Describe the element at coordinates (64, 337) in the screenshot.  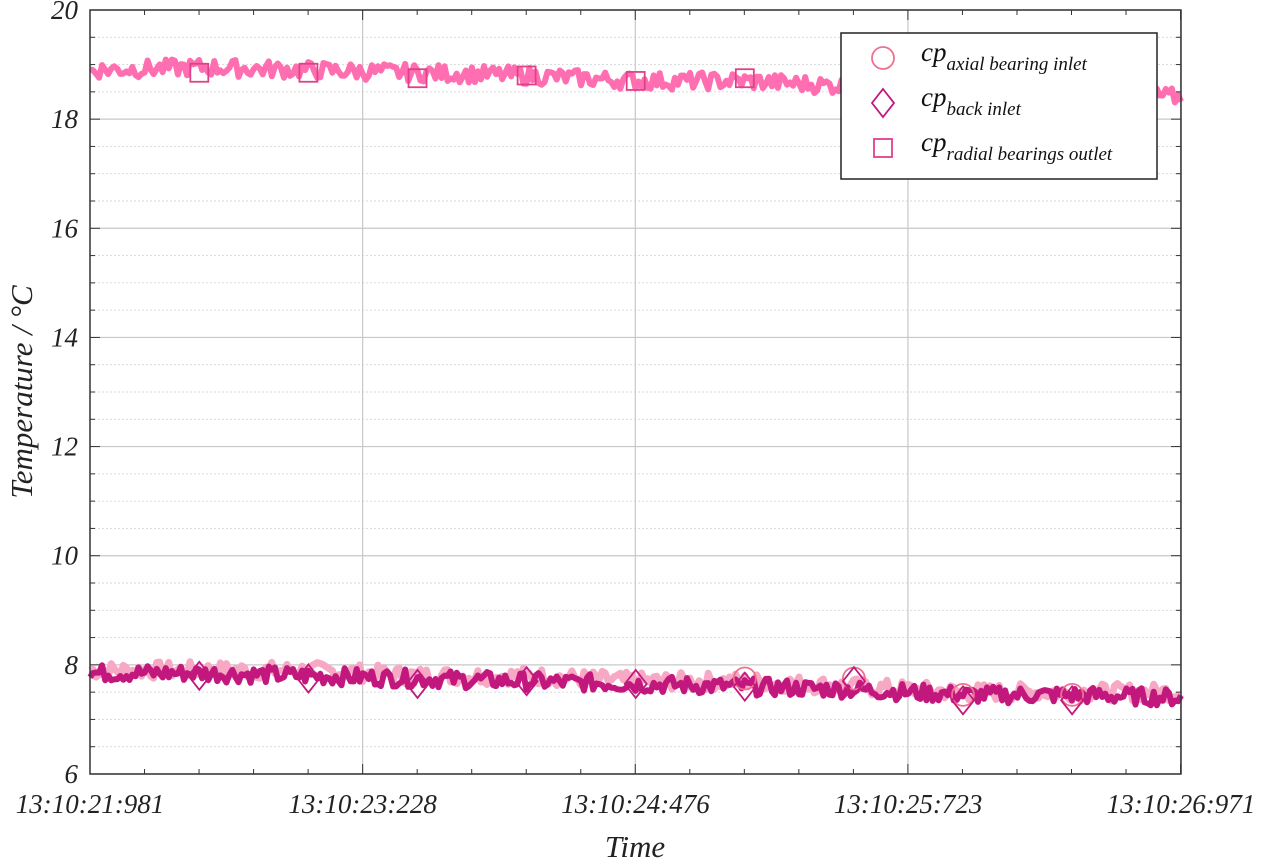
I see `y-tick-label: 14` at that location.